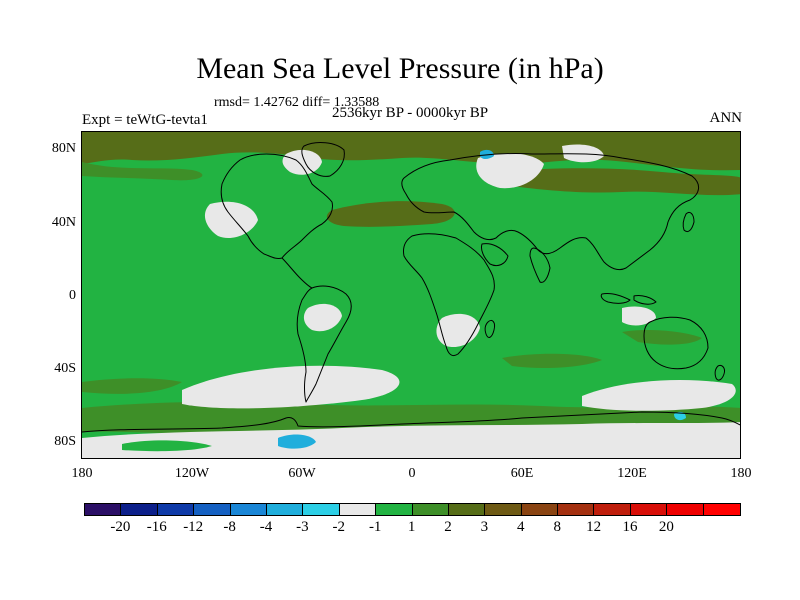 The image size is (800, 600). I want to click on lat-label-40n: 40N, so click(63, 222).